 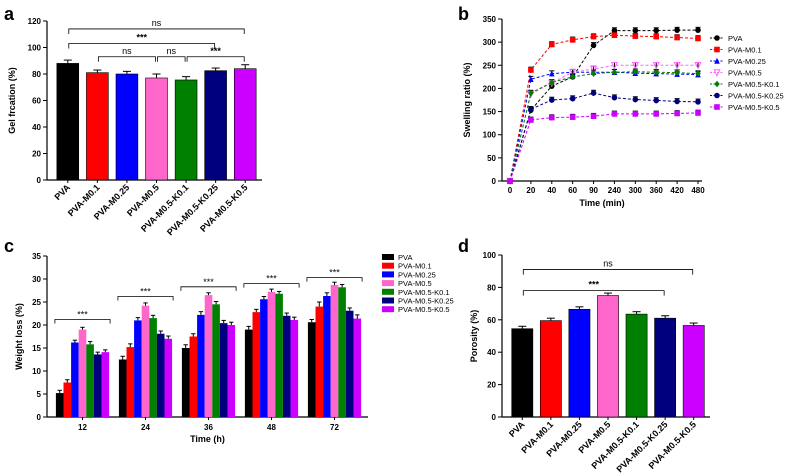 What do you see at coordinates (12, 100) in the screenshot?
I see `y-axis-title: Gel frcation (%)` at bounding box center [12, 100].